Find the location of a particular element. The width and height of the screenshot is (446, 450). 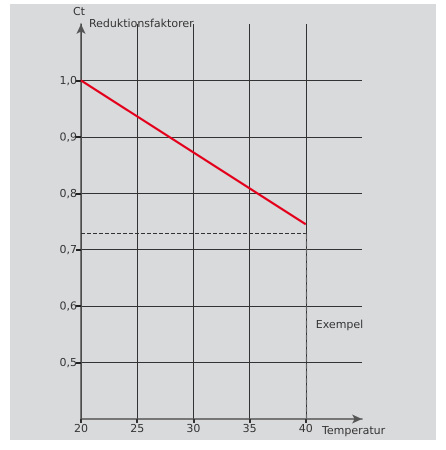

x-tick-label: 35 is located at coordinates (249, 428).